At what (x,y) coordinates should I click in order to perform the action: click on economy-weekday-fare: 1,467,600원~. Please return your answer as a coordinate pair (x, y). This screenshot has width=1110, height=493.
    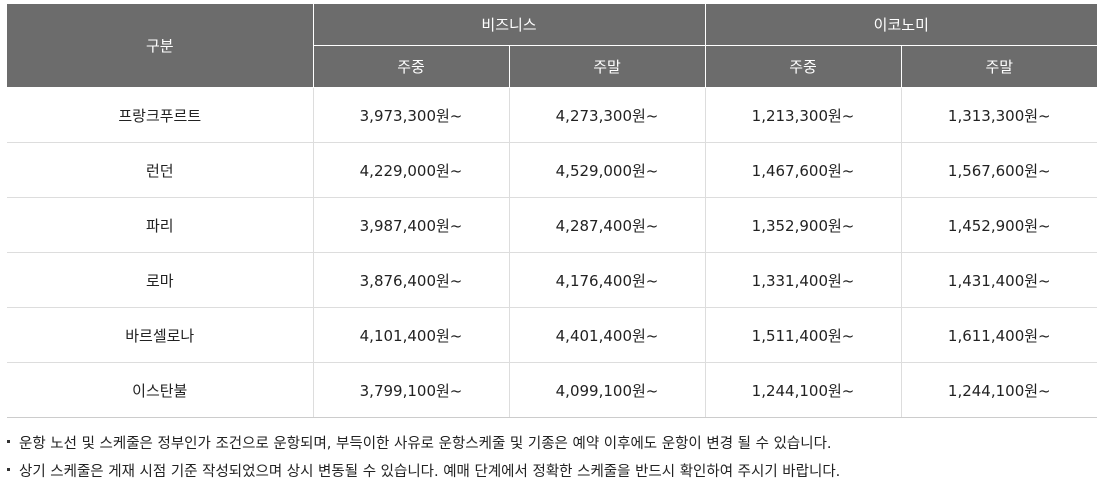
    Looking at the image, I should click on (803, 170).